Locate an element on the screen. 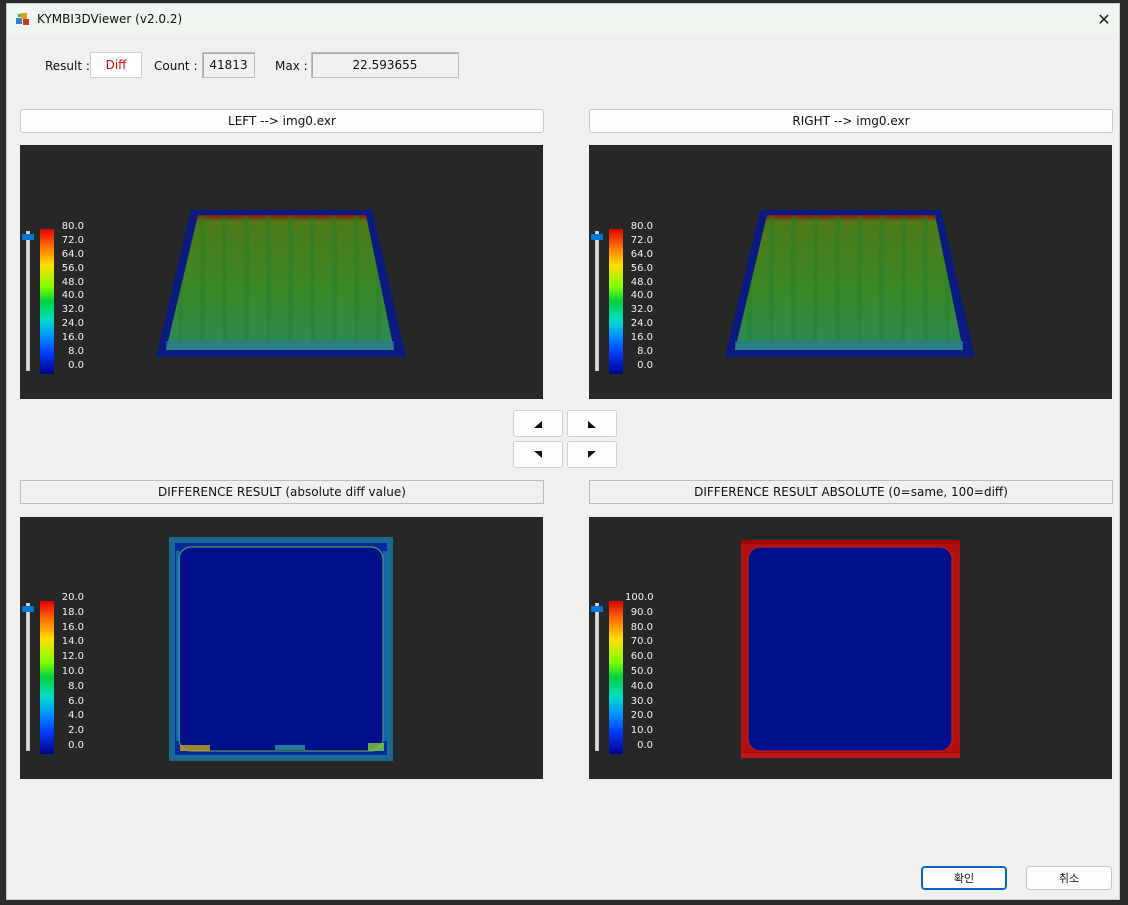 Image resolution: width=1128 pixels, height=905 pixels. app-icon is located at coordinates (22, 19).